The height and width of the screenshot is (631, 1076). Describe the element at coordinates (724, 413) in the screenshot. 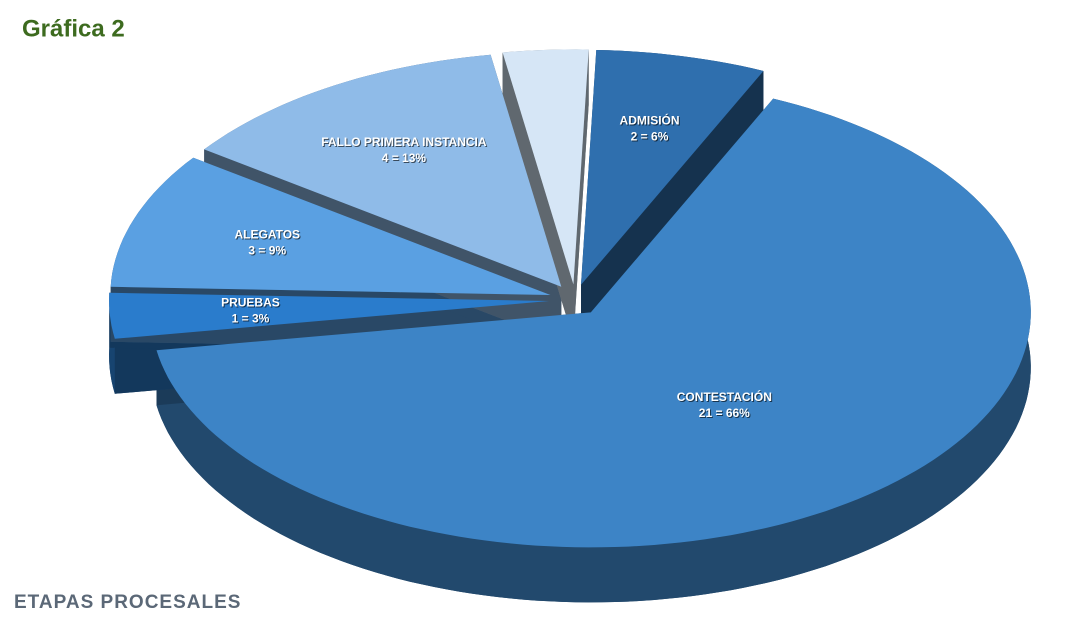

I see `slice-value-label: 21 = 66%` at that location.